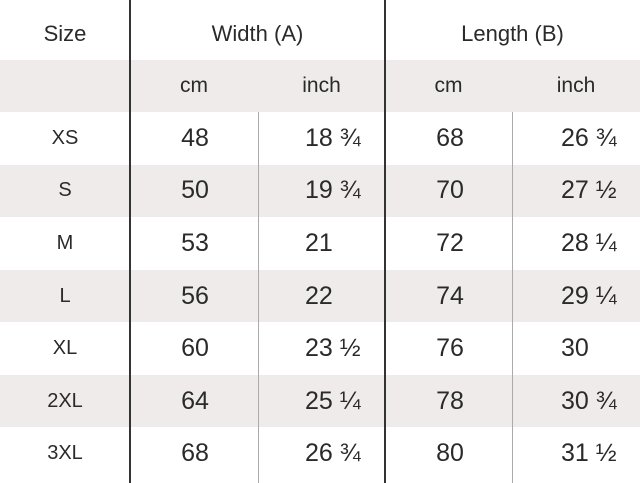 The height and width of the screenshot is (483, 640). What do you see at coordinates (65, 400) in the screenshot?
I see `size-label: 2XL` at bounding box center [65, 400].